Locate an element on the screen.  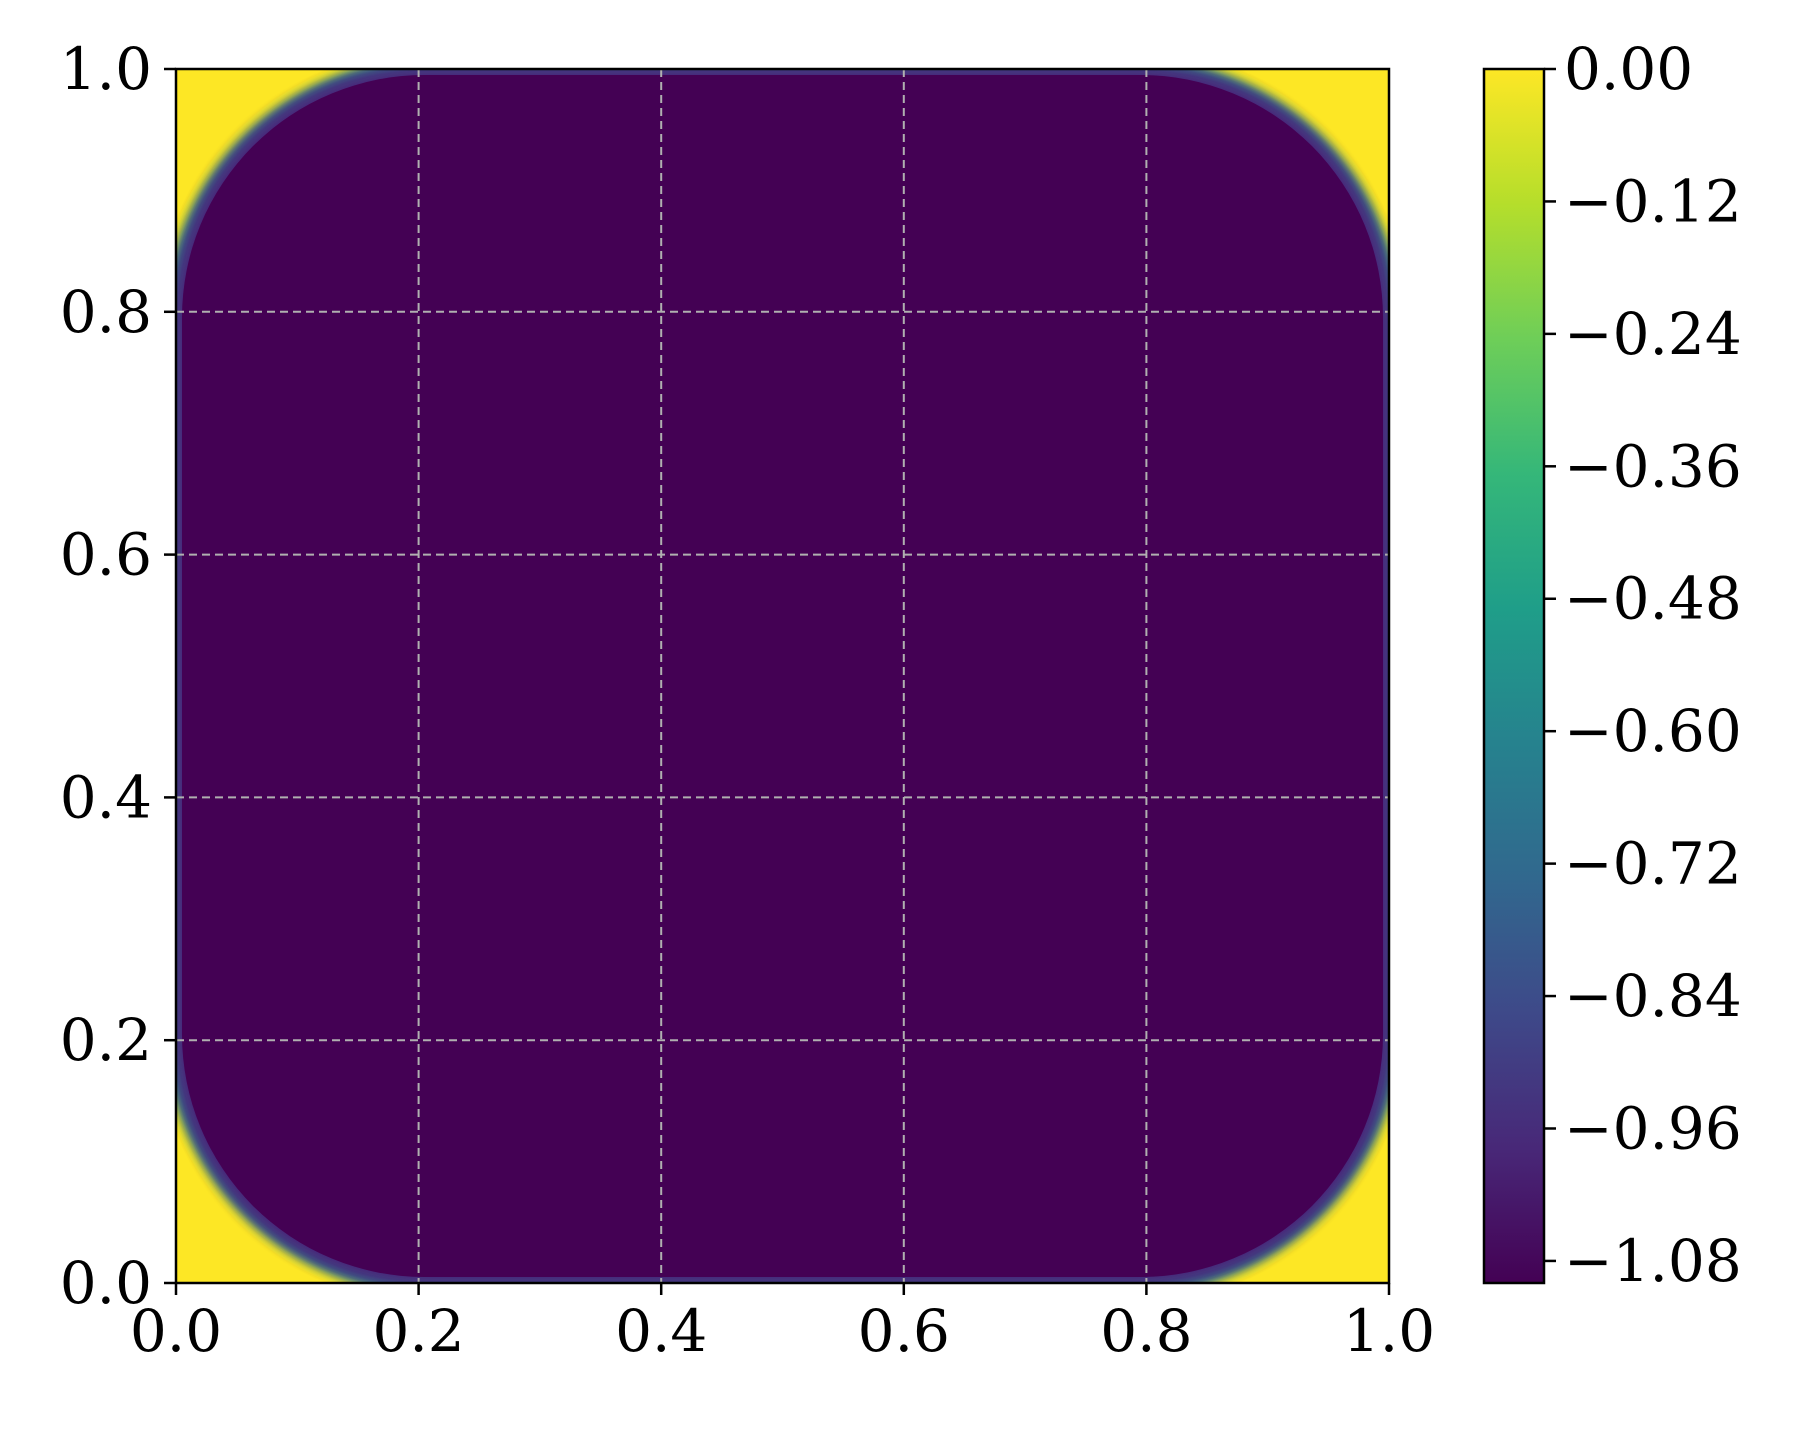
colorbar-tick-label: −0.12 is located at coordinates (1653, 201).